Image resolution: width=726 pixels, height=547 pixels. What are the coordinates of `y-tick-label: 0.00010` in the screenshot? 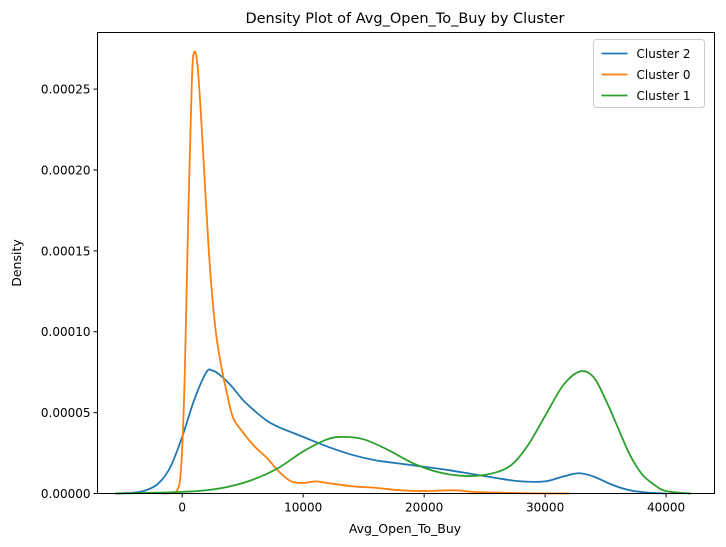 It's located at (66, 332).